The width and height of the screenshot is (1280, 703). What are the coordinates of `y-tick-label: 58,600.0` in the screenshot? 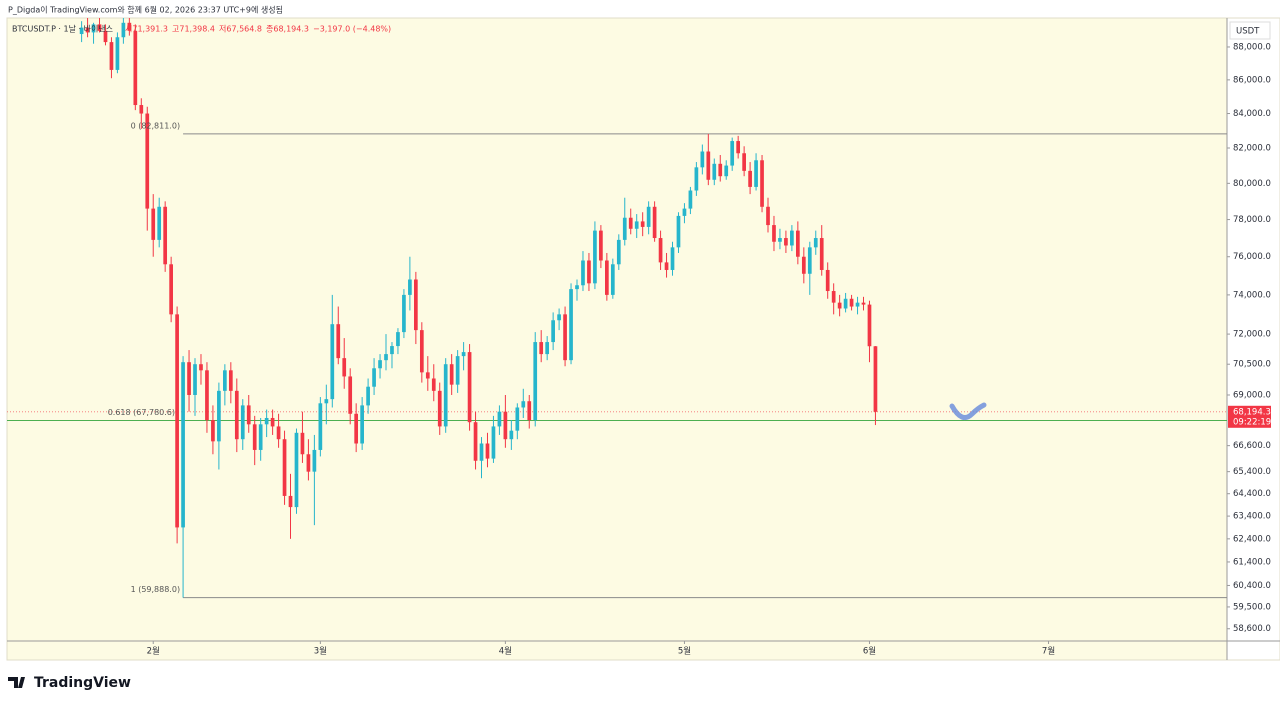 It's located at (1252, 629).